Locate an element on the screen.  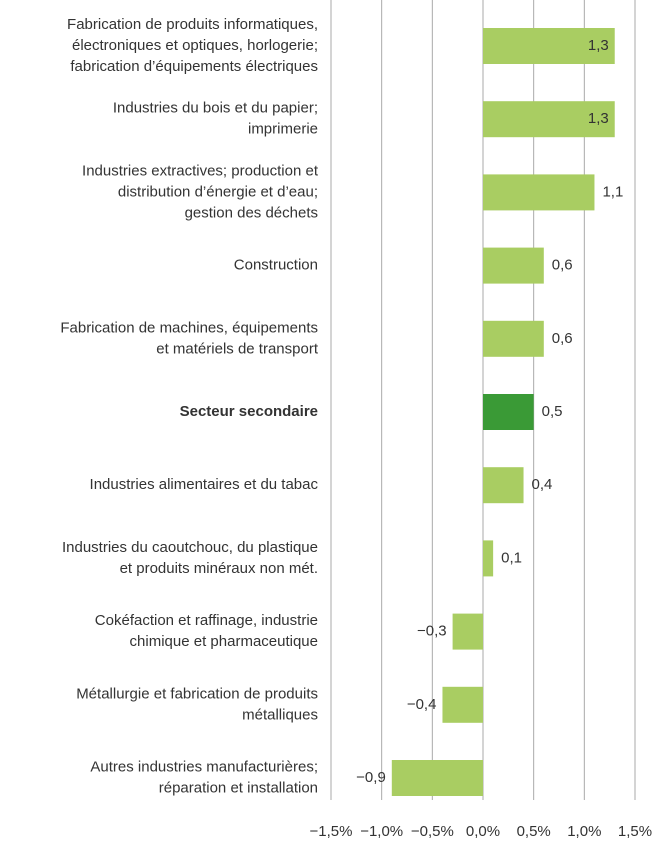
category-label: chimique et pharmaceutique is located at coordinates (224, 641).